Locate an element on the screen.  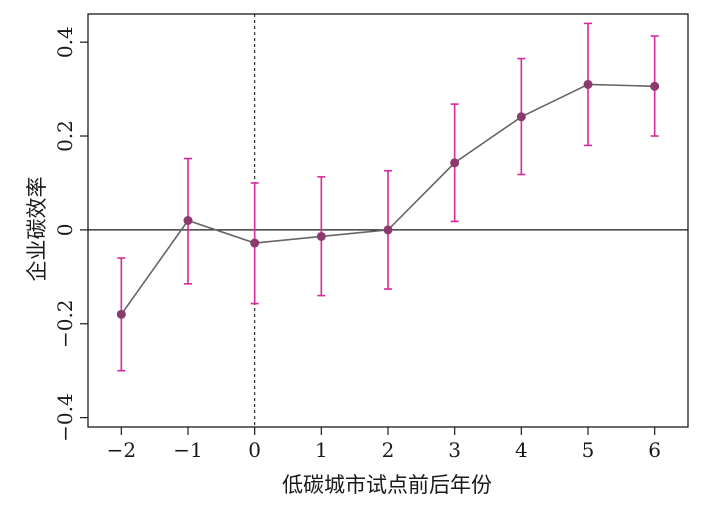
x-tick-label: 1 is located at coordinates (321, 450).